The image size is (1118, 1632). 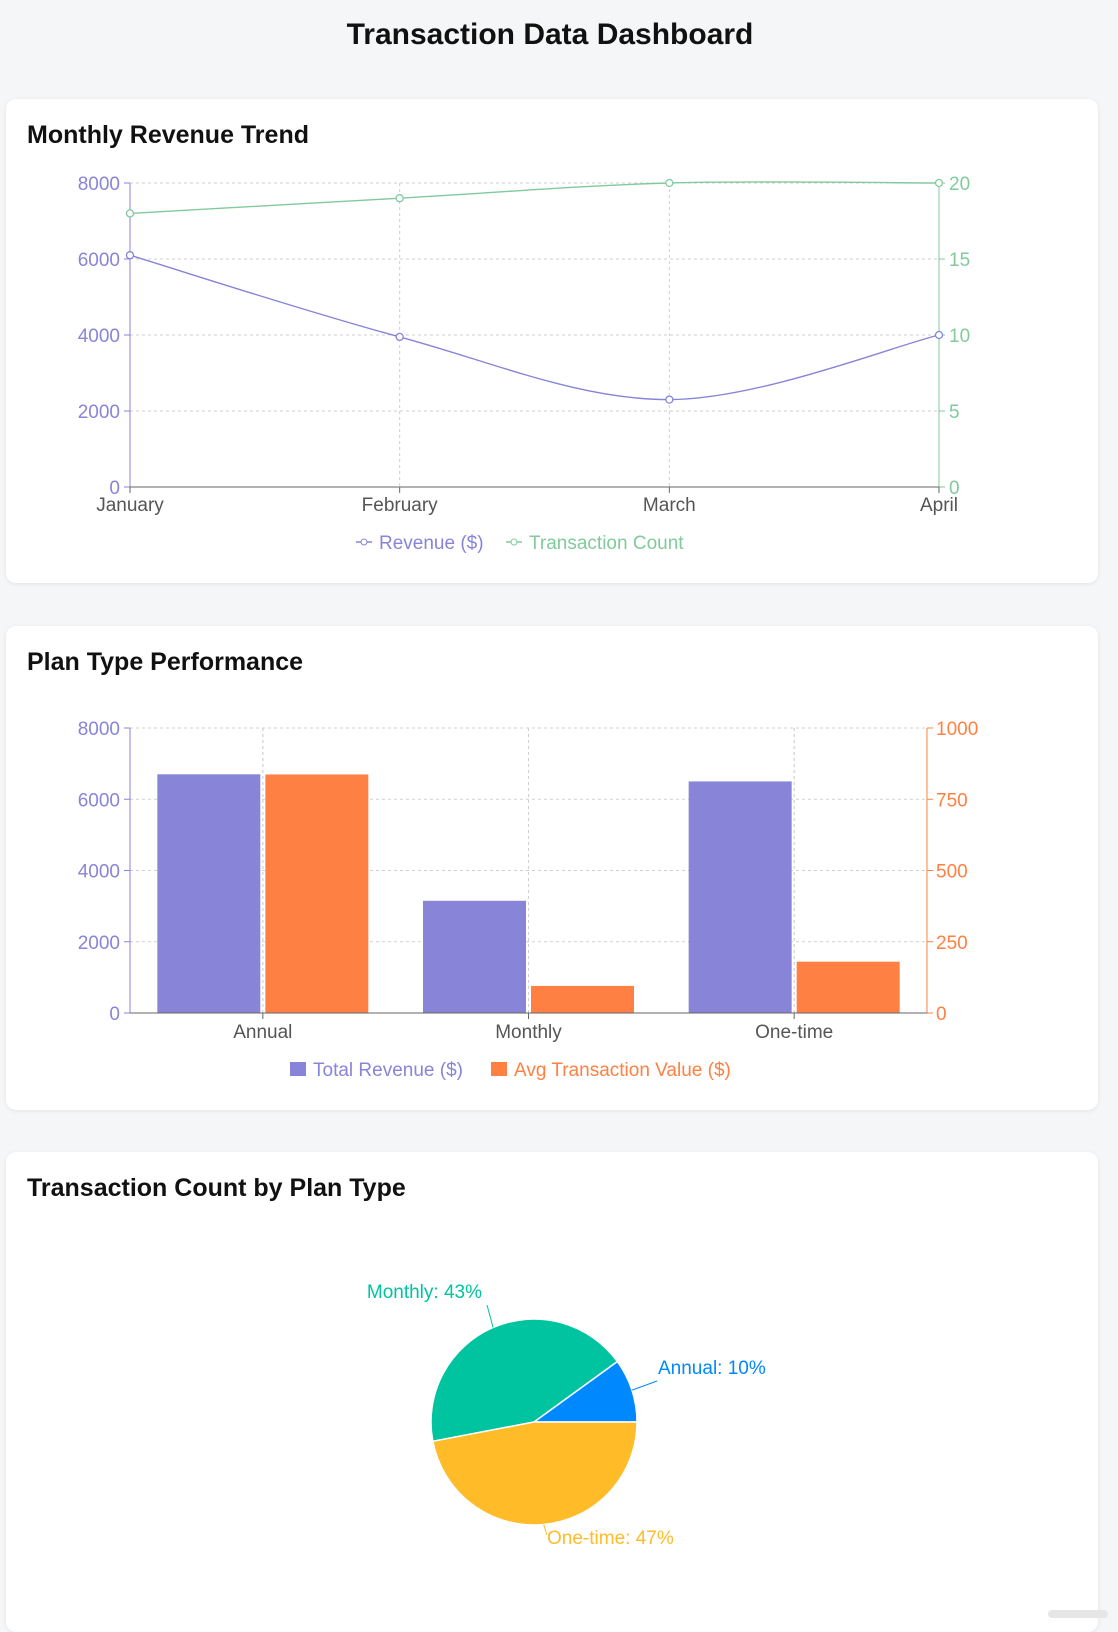 What do you see at coordinates (794, 1032) in the screenshot?
I see `x-tick-label: One-time` at bounding box center [794, 1032].